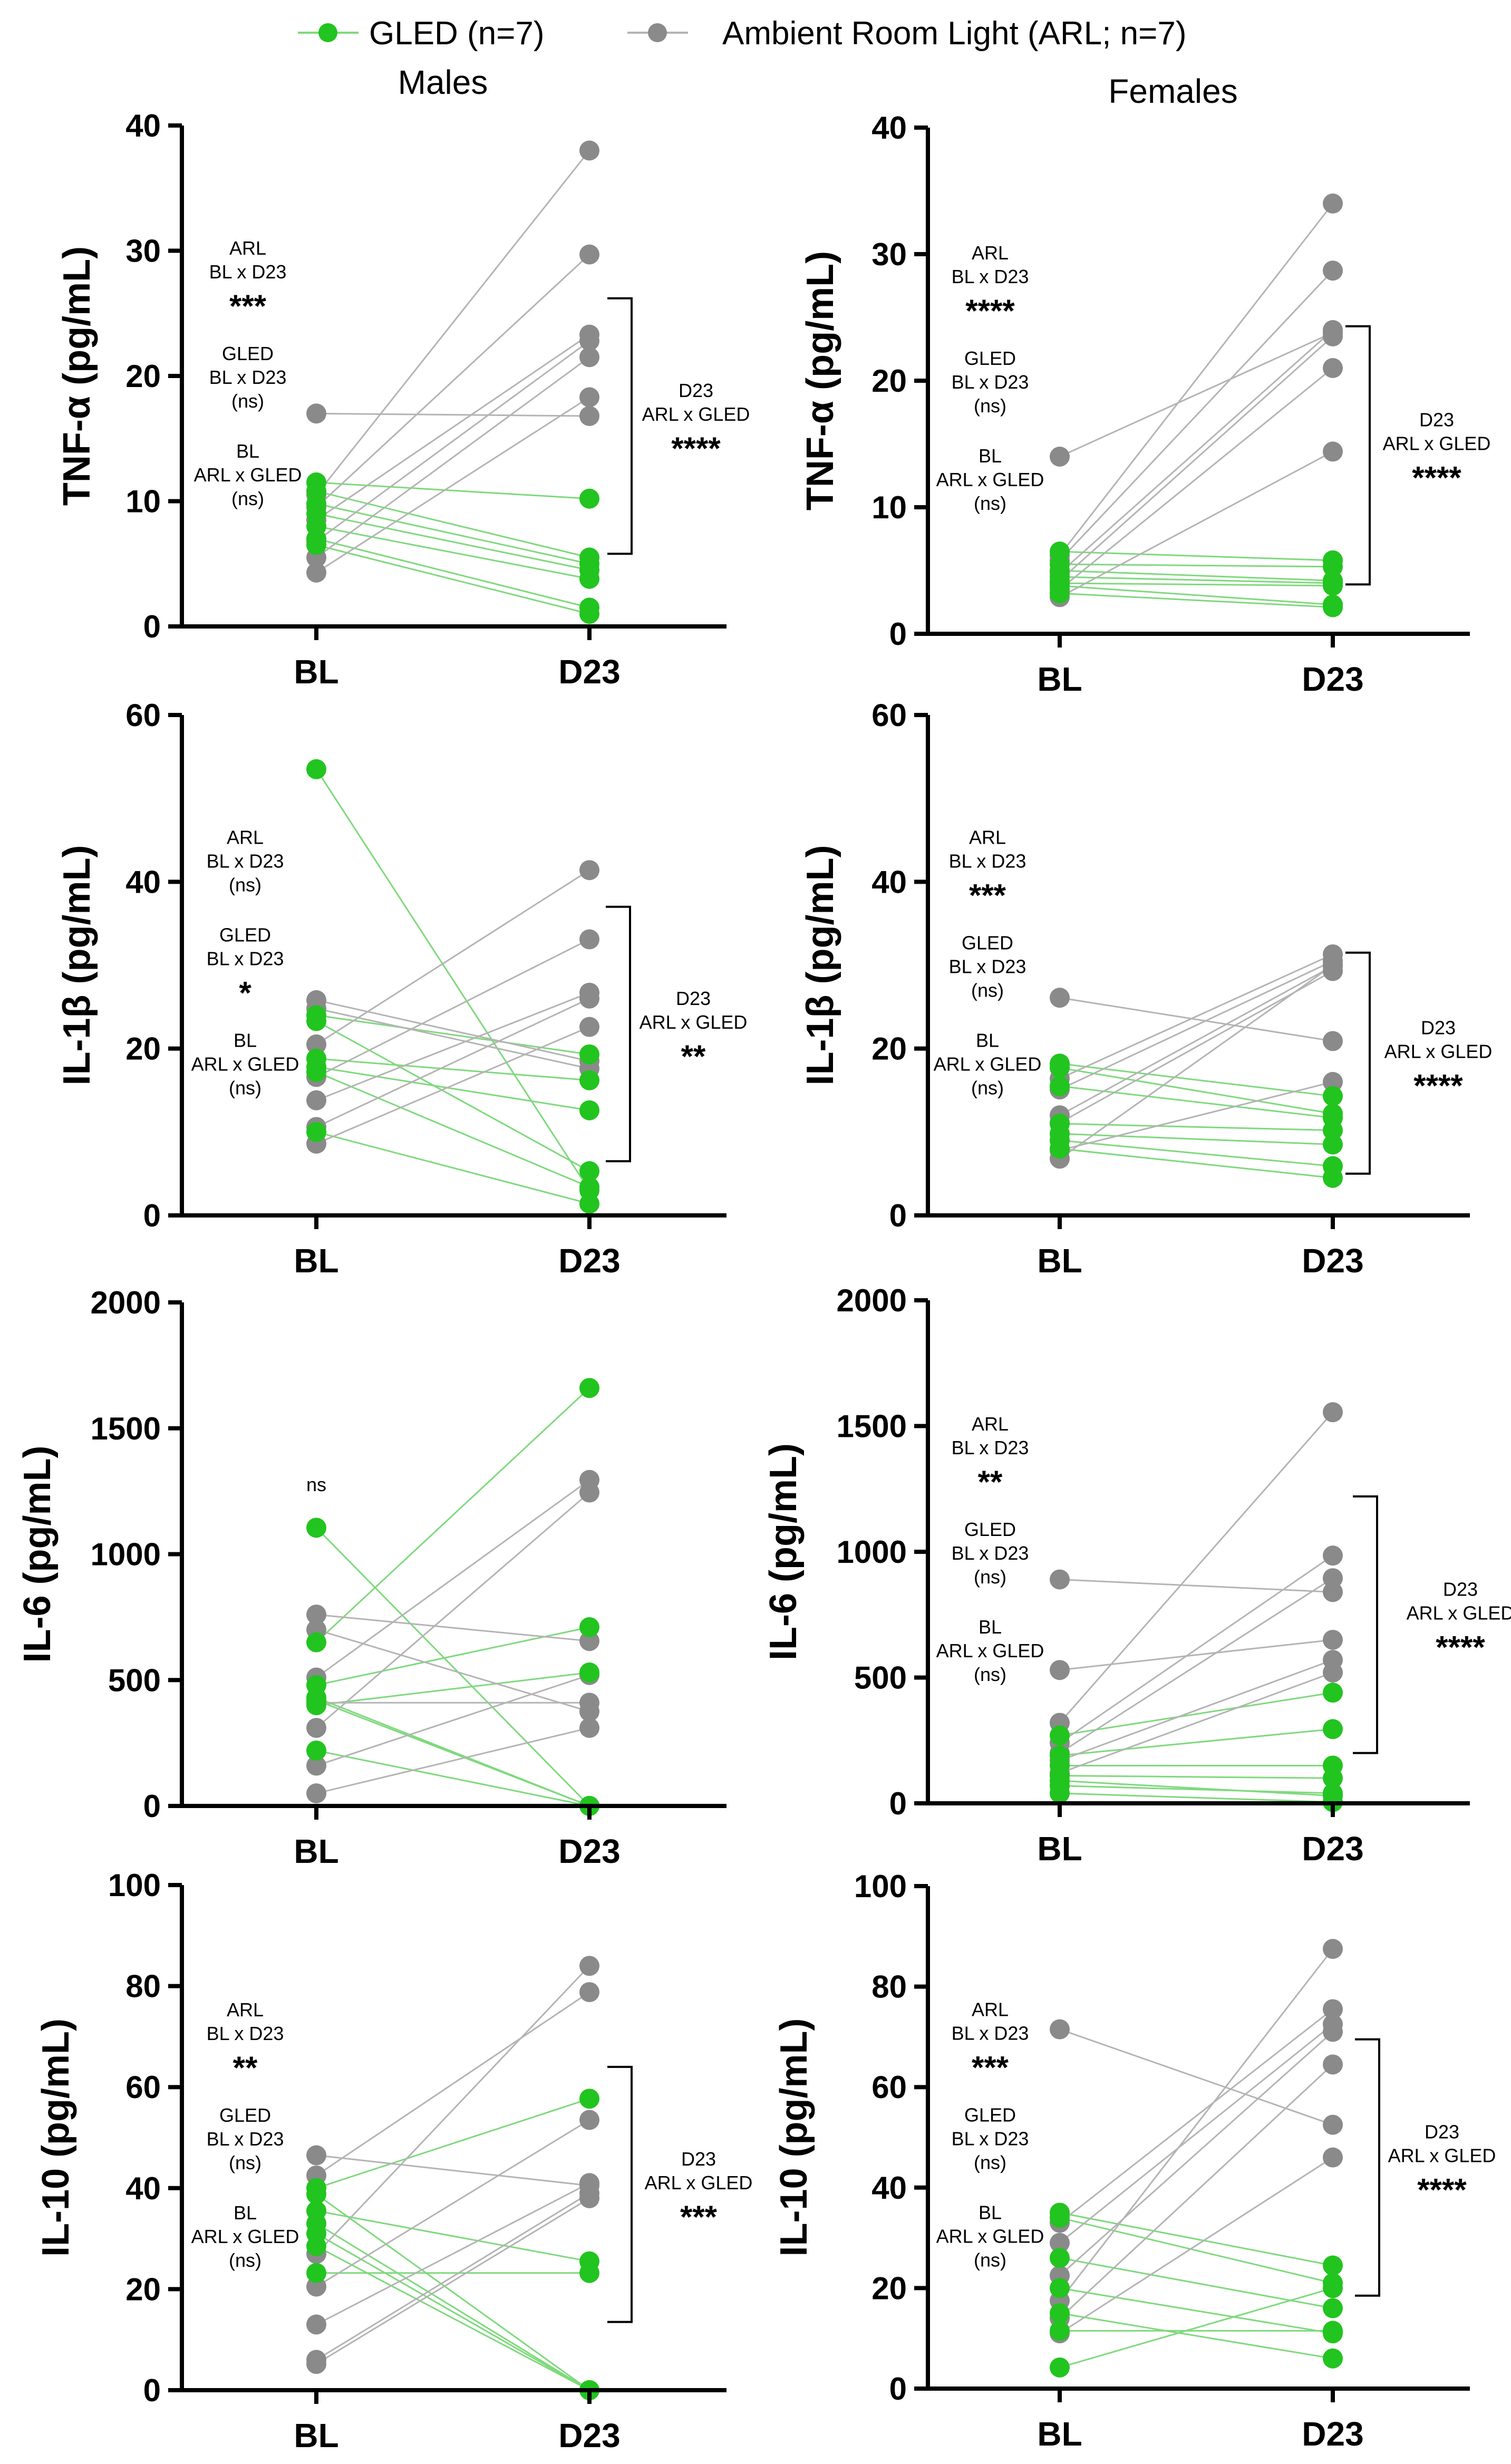 The width and height of the screenshot is (1511, 2464). I want to click on y-axis-title: IL-6 (pg/mL), so click(37, 1554).